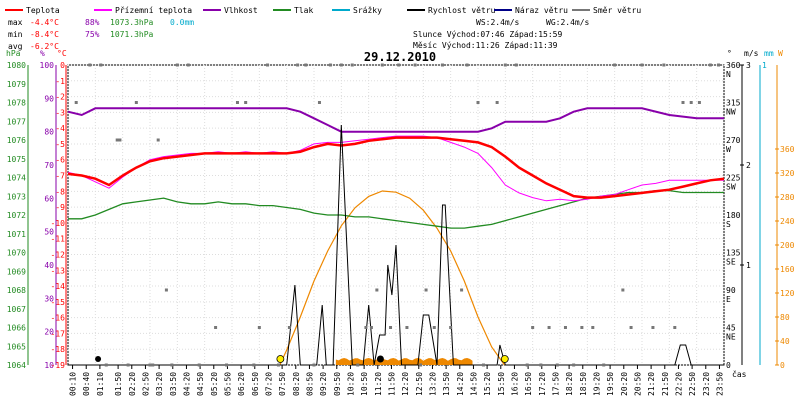 The image size is (800, 400). Describe the element at coordinates (733, 103) in the screenshot. I see `dir-tick-label: 315` at that location.